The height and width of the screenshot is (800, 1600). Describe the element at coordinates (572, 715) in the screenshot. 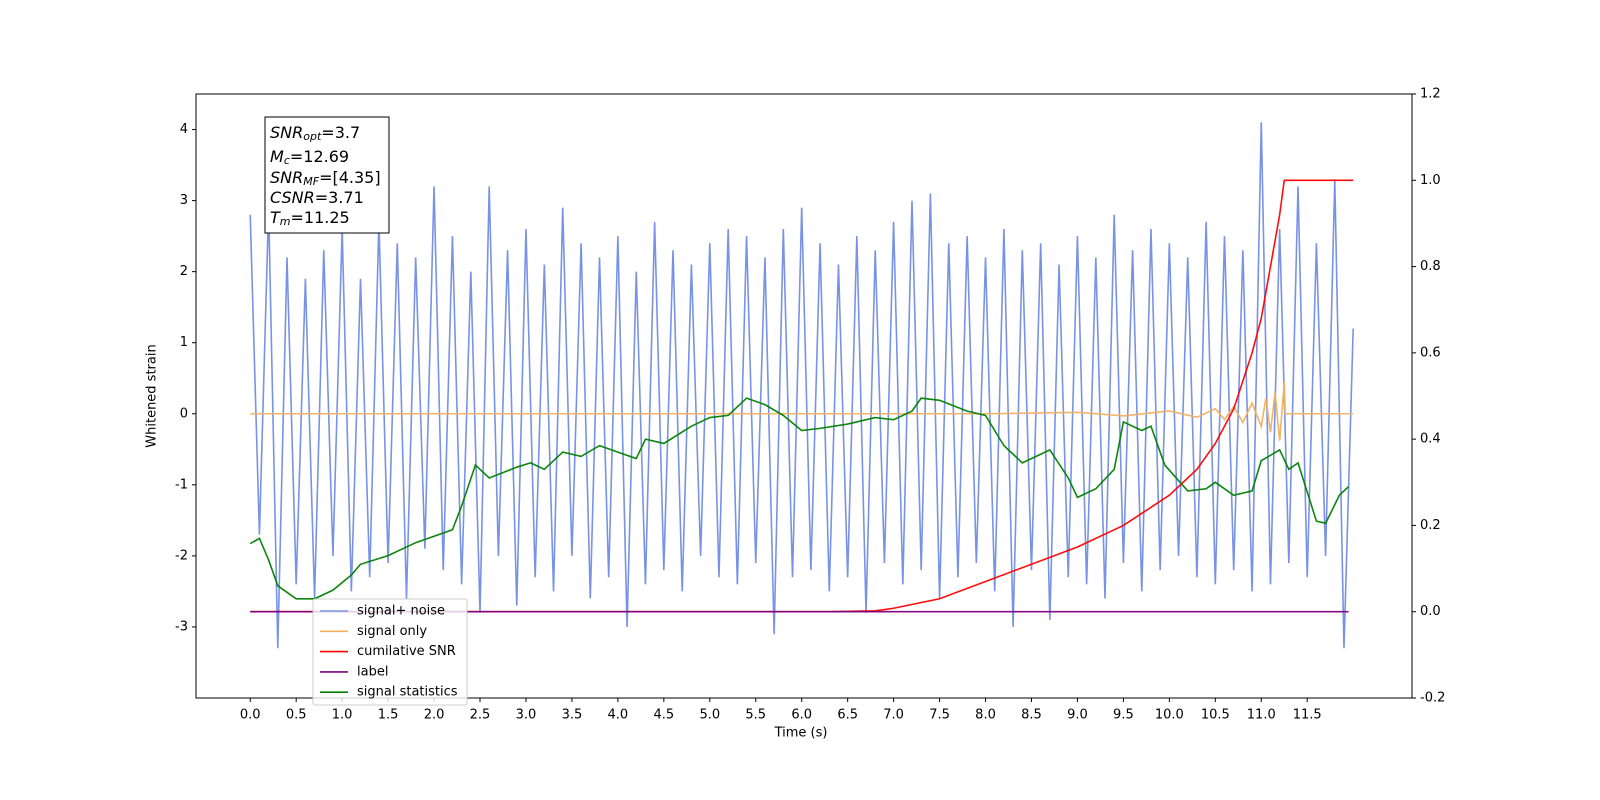

I see `x-tick-label: 3.5` at that location.